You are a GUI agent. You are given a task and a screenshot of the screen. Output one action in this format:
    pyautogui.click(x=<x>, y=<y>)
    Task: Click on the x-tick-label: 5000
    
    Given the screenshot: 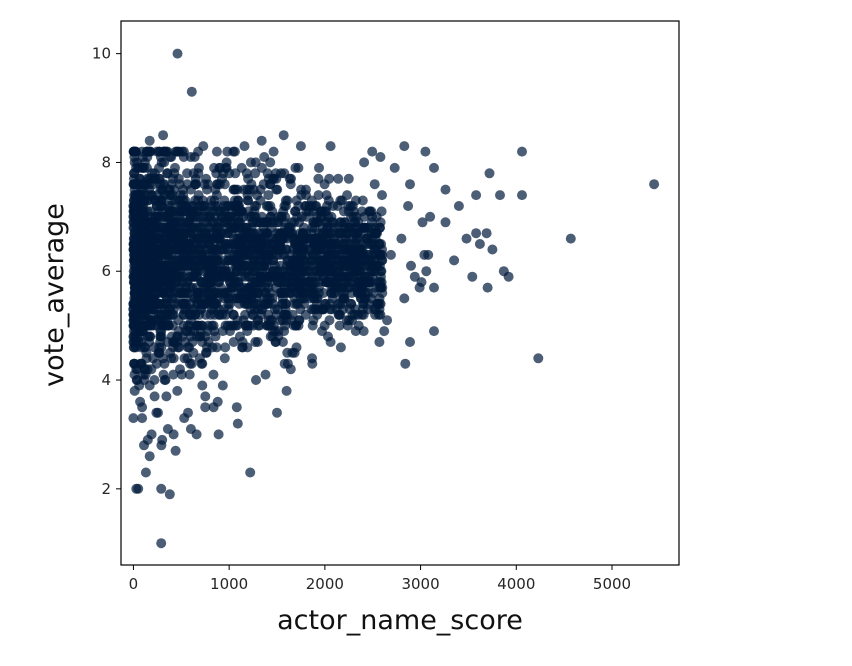 What is the action you would take?
    pyautogui.click(x=612, y=584)
    